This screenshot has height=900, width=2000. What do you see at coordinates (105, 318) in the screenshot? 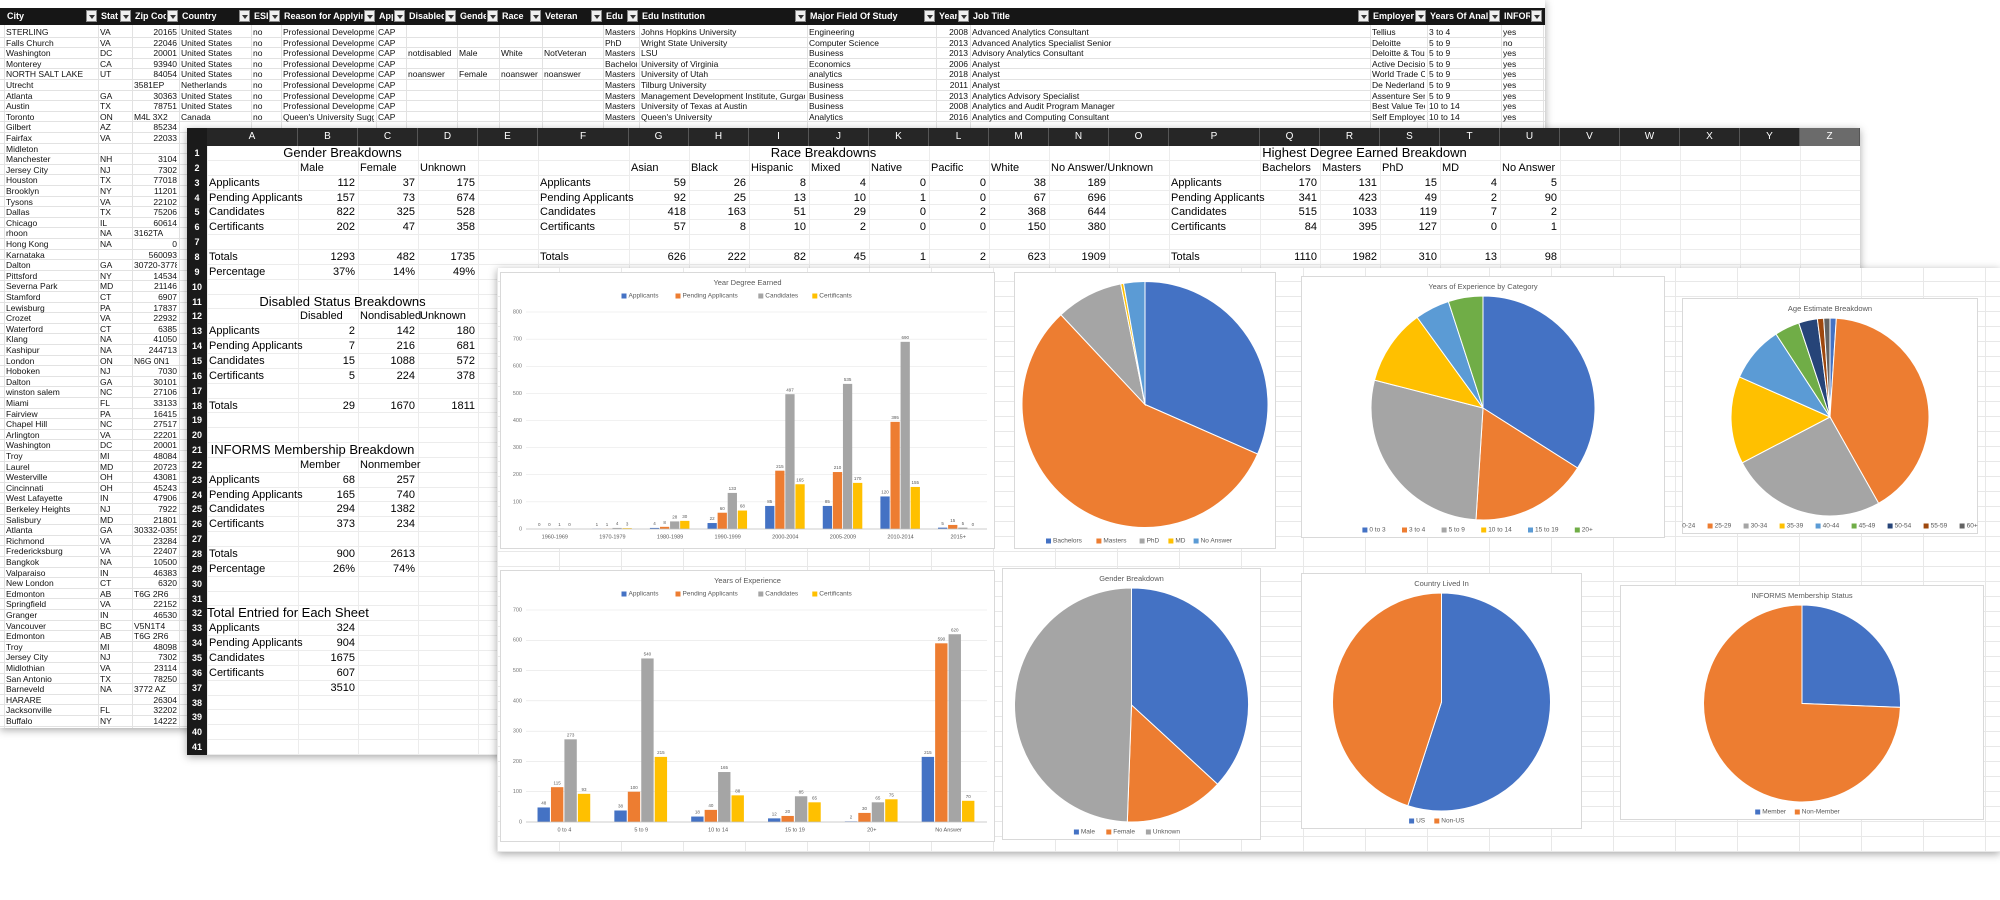
I see `cell: VA` at bounding box center [105, 318].